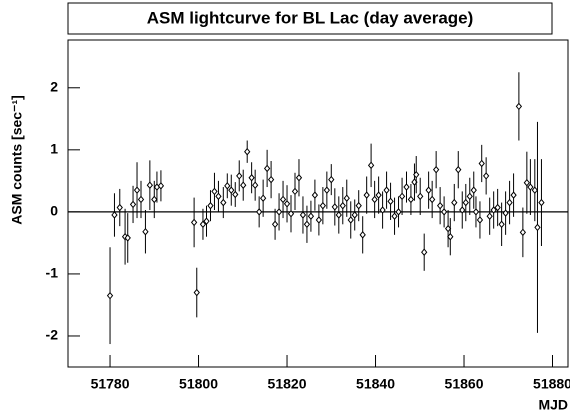  Describe the element at coordinates (551, 384) in the screenshot. I see `x-tick-label: 51880` at that location.